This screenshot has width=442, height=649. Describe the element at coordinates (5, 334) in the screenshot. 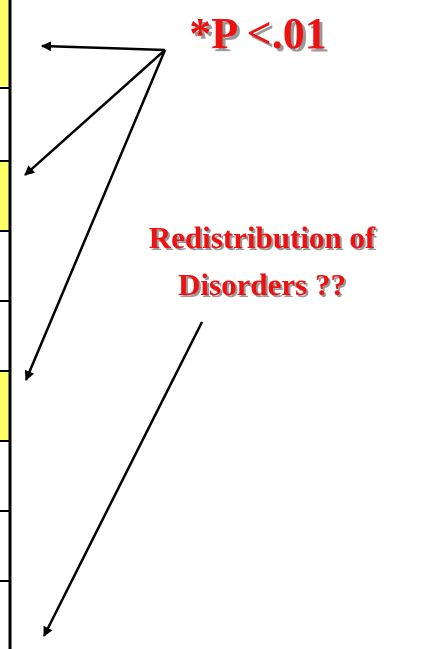

I see `row-lines` at that location.